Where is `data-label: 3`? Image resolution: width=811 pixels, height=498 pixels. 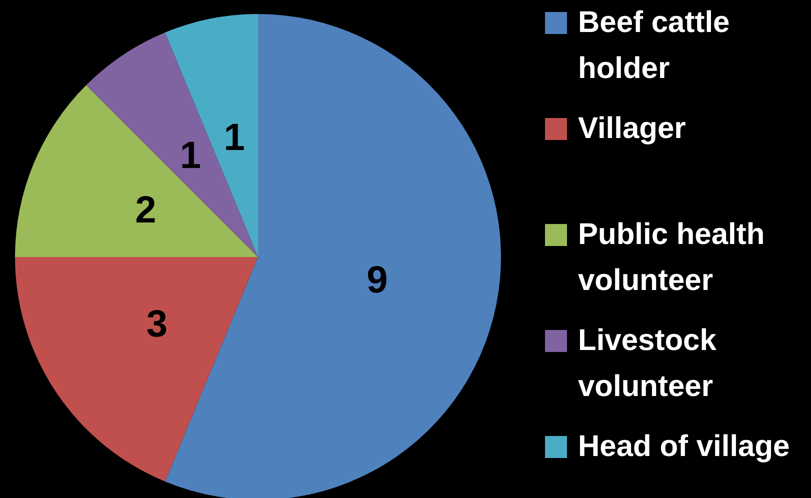 data-label: 3 is located at coordinates (157, 325).